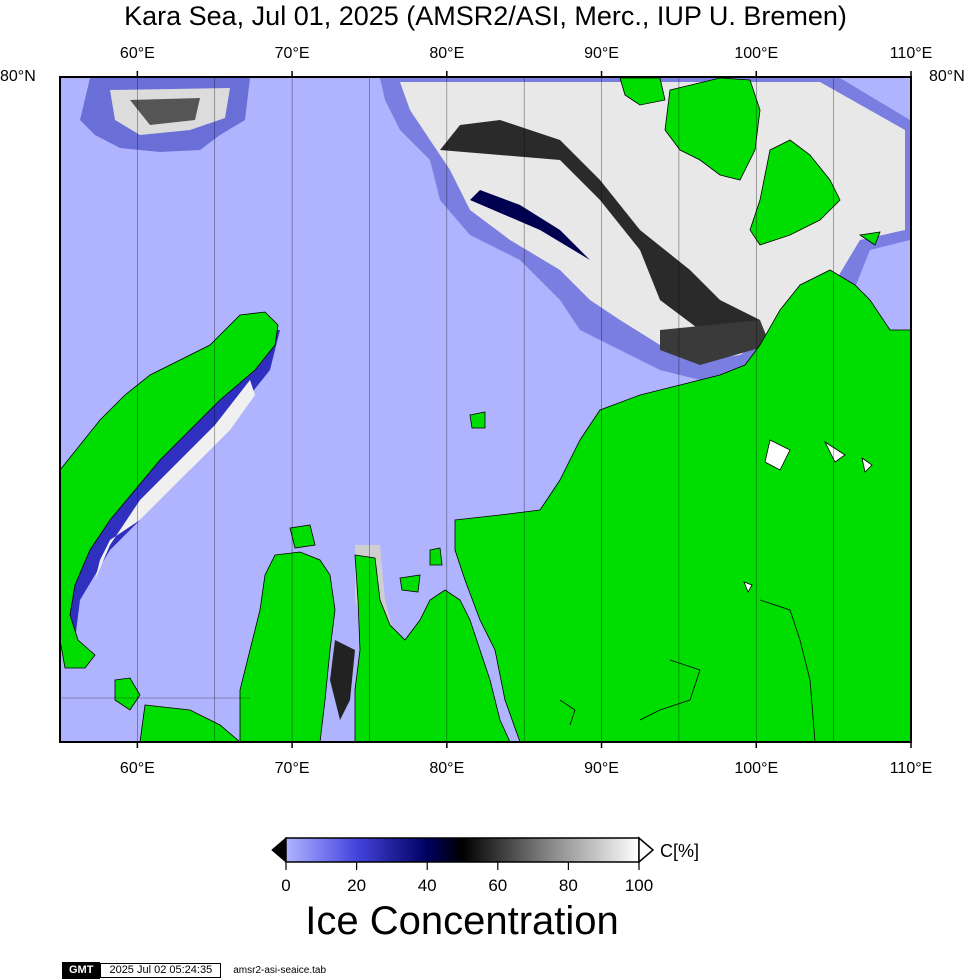 The height and width of the screenshot is (980, 971). What do you see at coordinates (687, 670) in the screenshot?
I see `rivers` at bounding box center [687, 670].